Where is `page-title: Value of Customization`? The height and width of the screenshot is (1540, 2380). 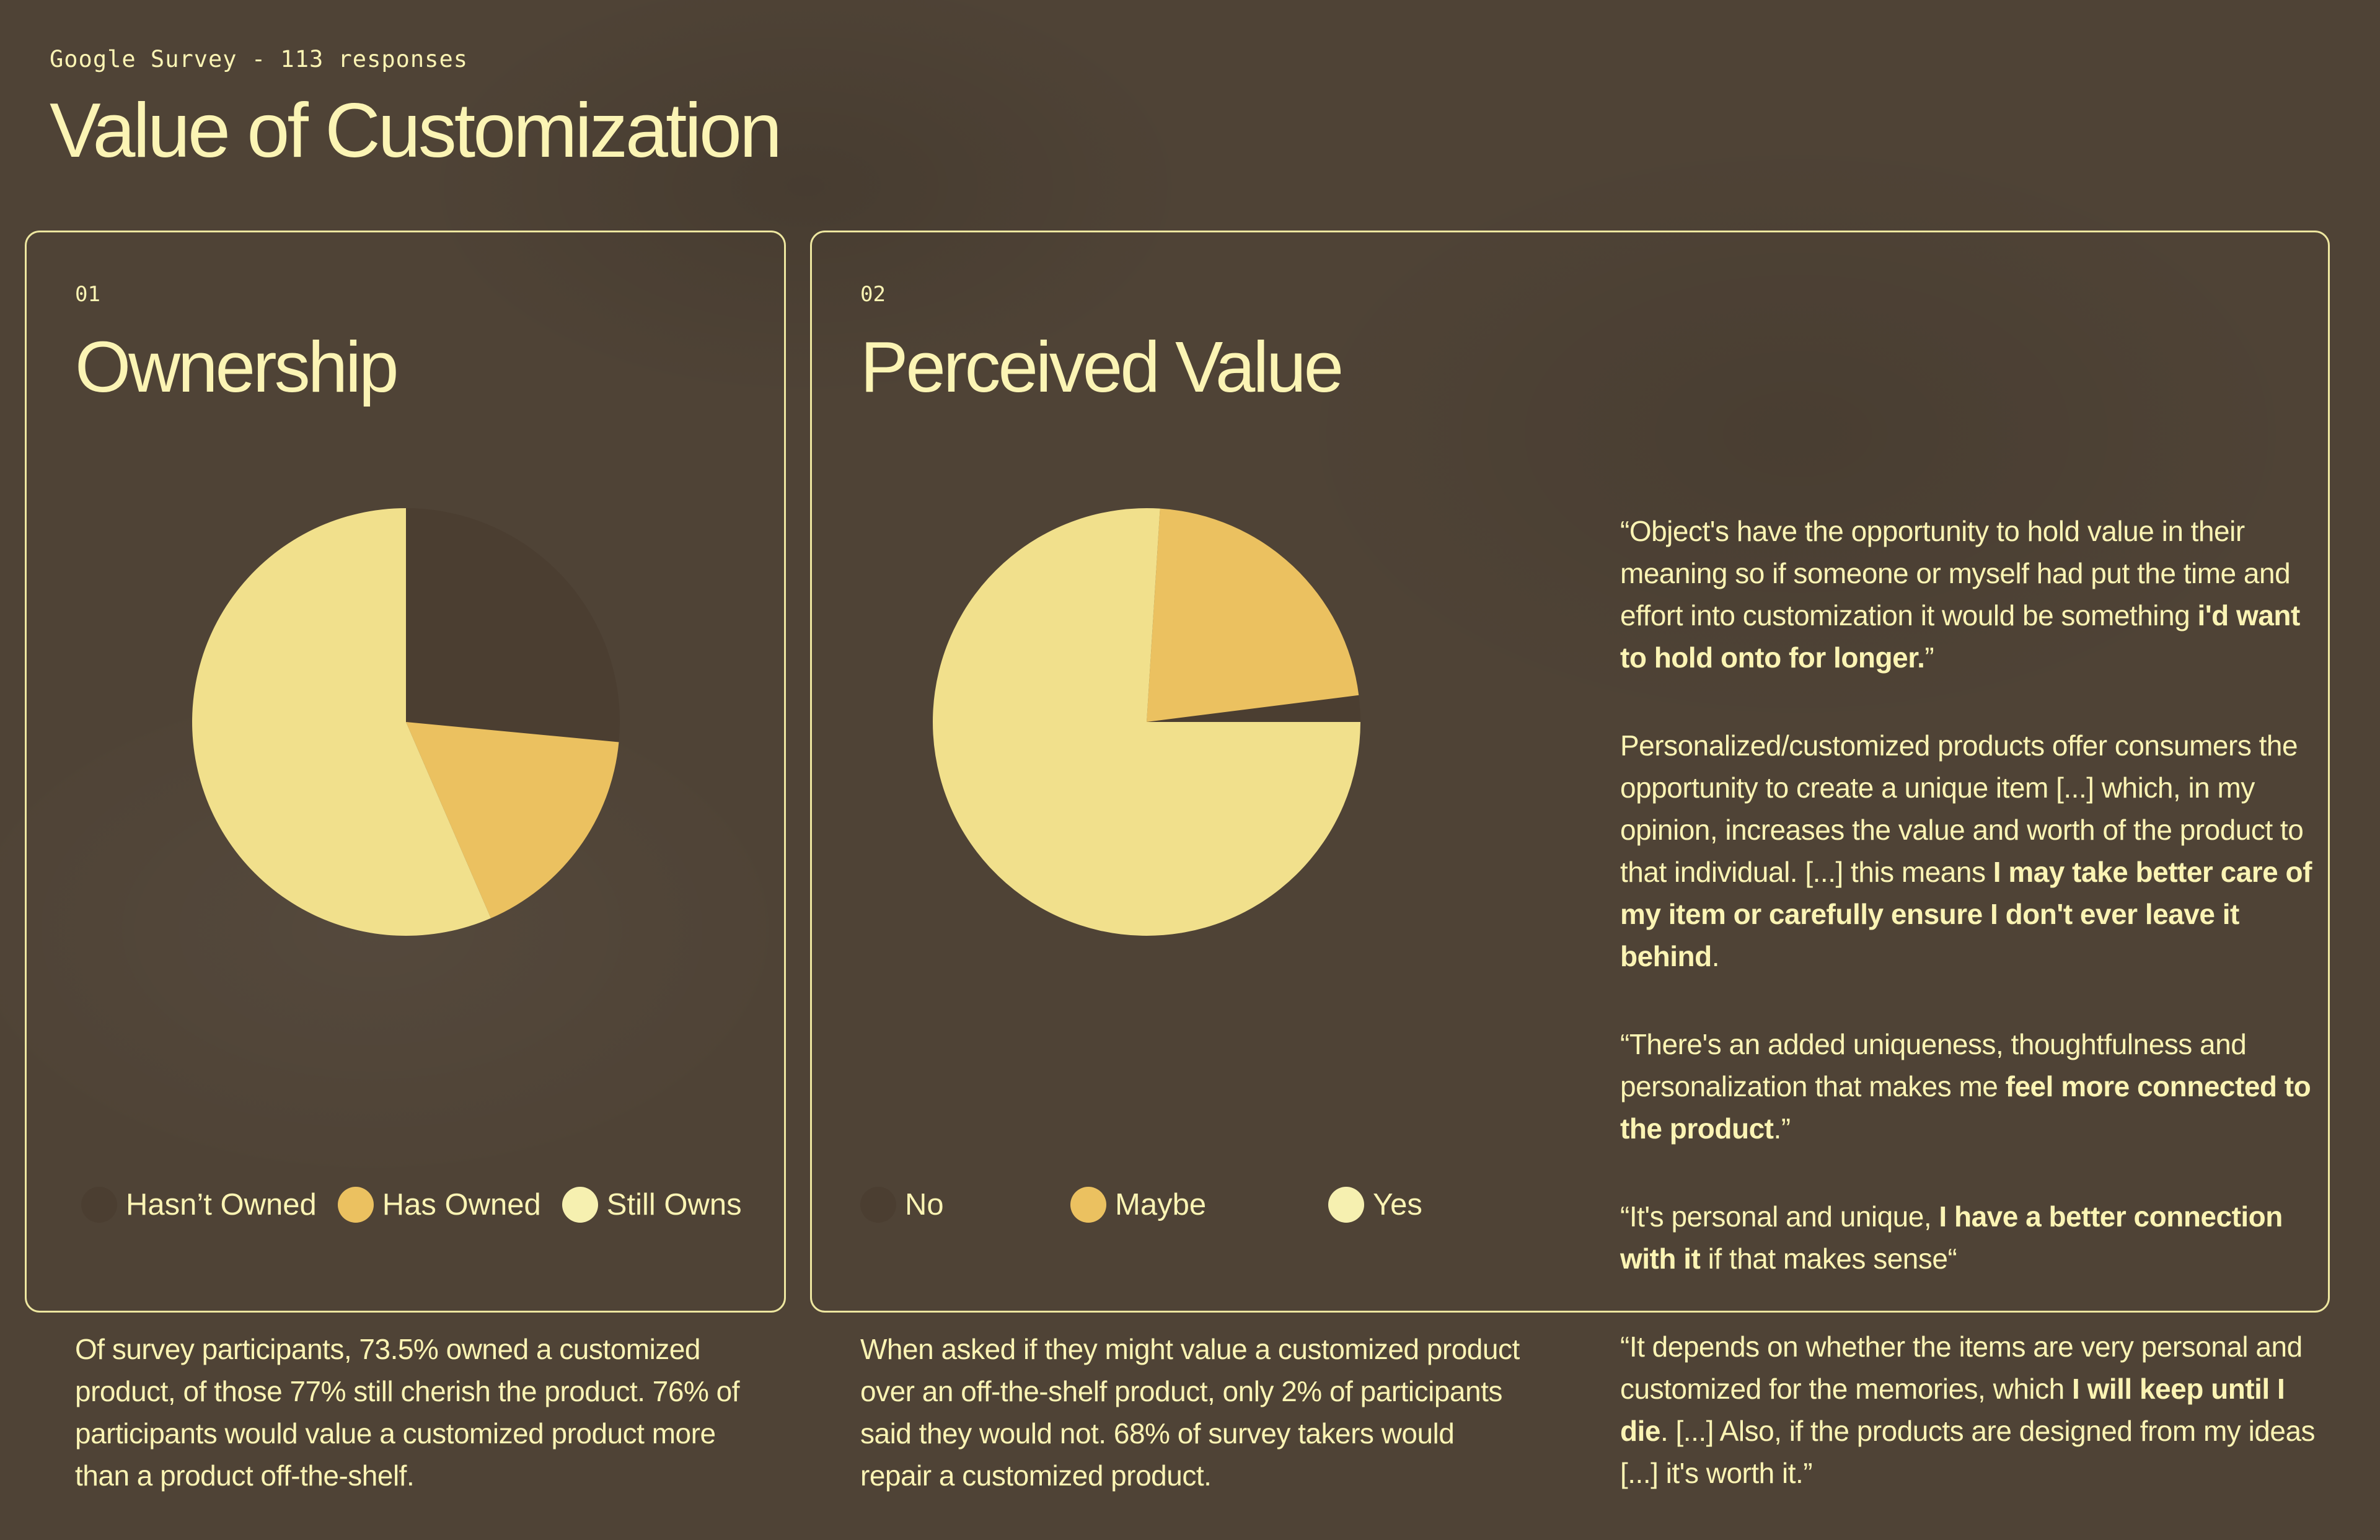
page-title: Value of Customization is located at coordinates (416, 131).